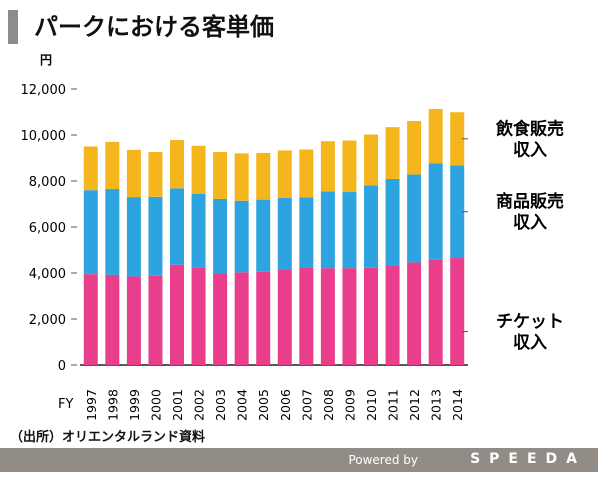 The width and height of the screenshot is (598, 490). What do you see at coordinates (108, 437) in the screenshot?
I see `source-note: （出所）オリエンタルランド資料` at bounding box center [108, 437].